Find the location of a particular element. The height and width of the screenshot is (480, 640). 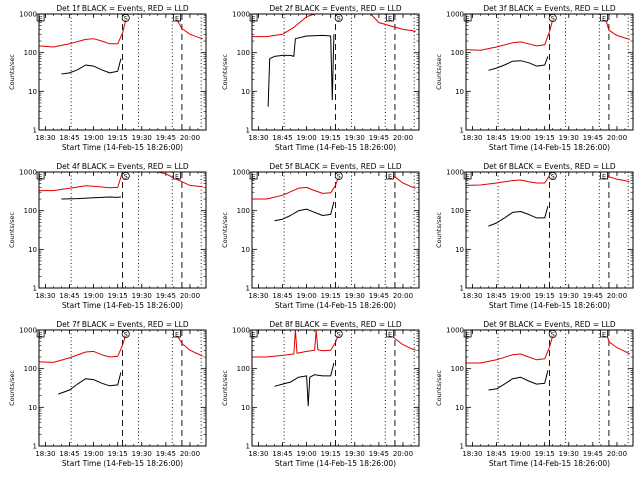

panel-title: Det 4f BLACK = Events, RED = LLD is located at coordinates (122, 166).